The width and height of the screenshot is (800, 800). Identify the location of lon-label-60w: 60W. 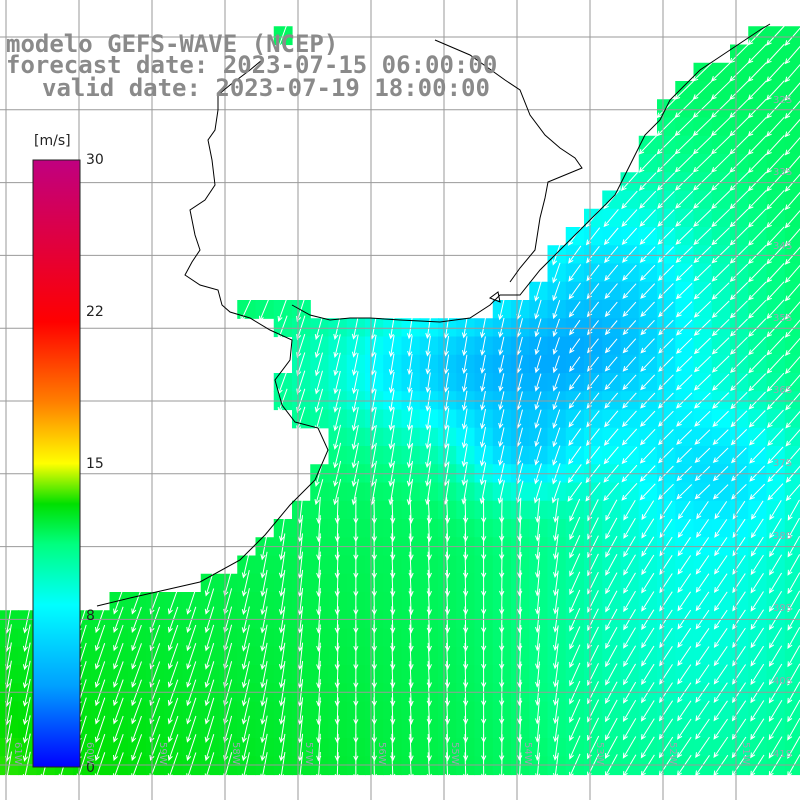
(89, 753).